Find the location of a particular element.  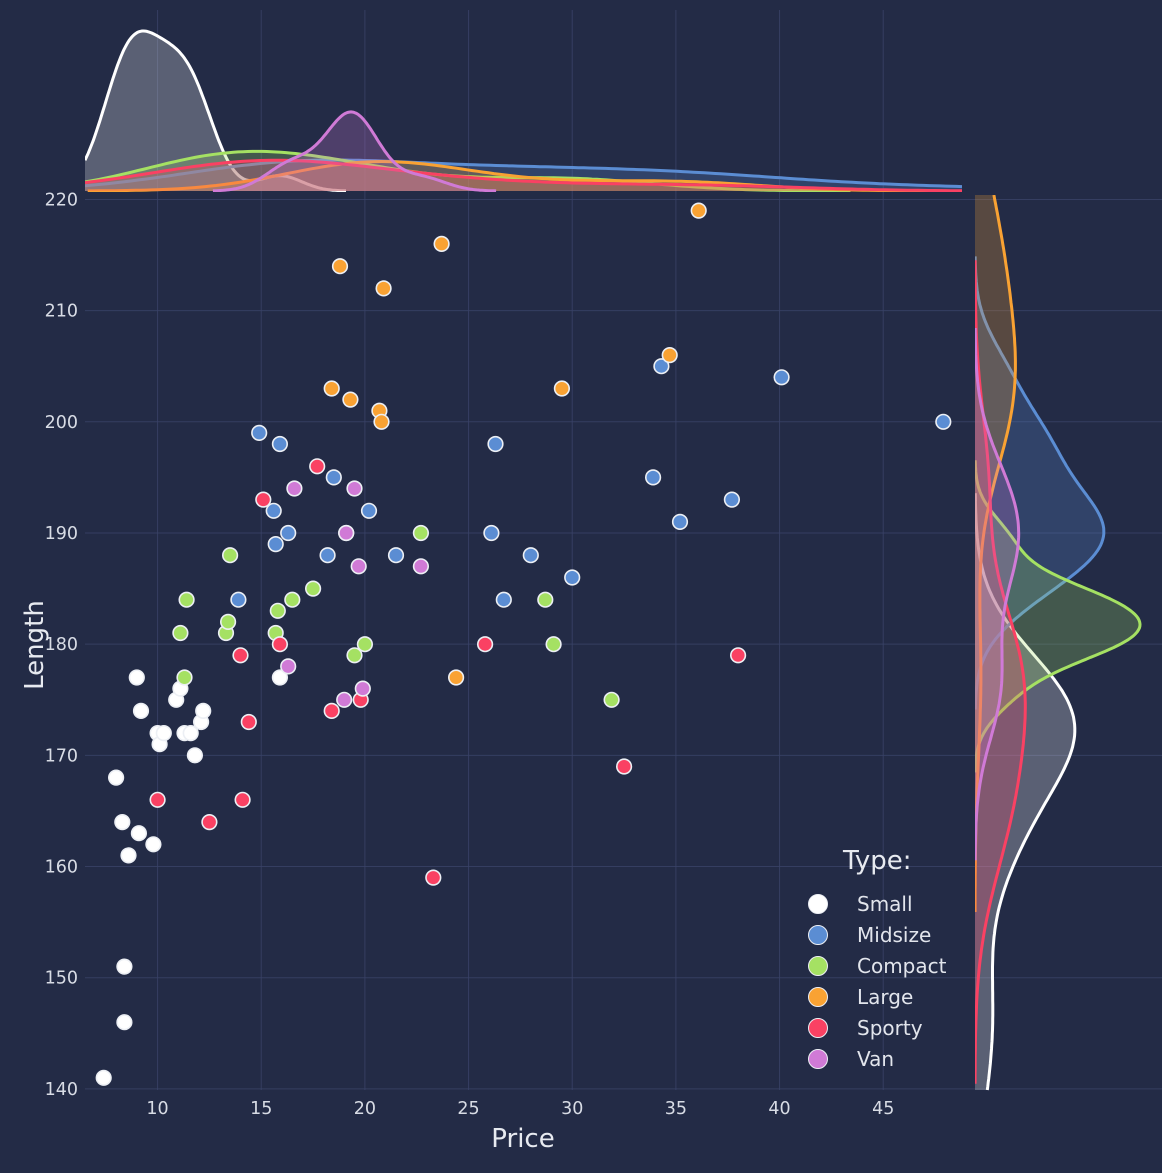

legend-item-small: Small is located at coordinates (891, 903).